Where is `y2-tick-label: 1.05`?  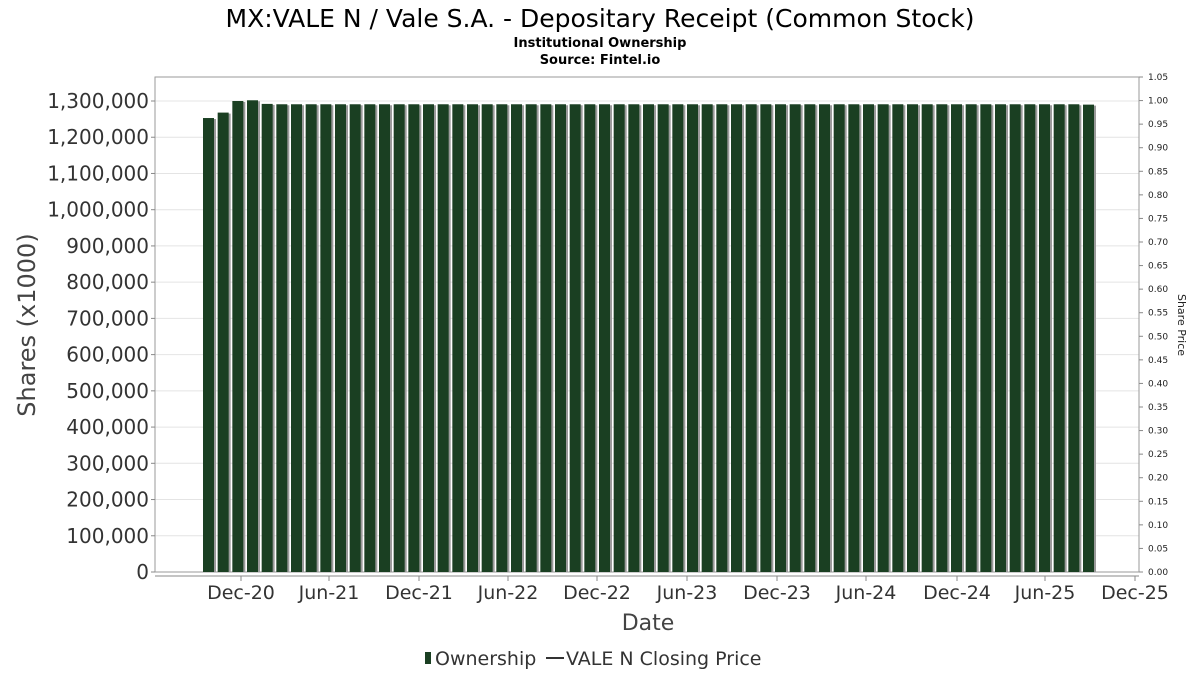 y2-tick-label: 1.05 is located at coordinates (1158, 78).